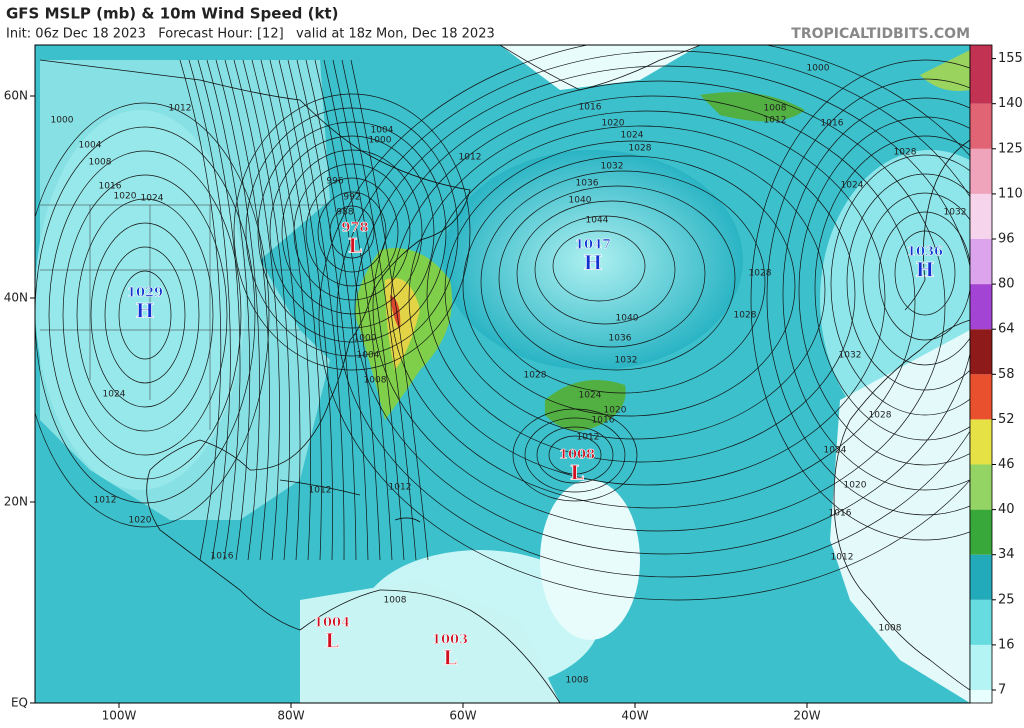 The width and height of the screenshot is (1024, 728). Describe the element at coordinates (19, 703) in the screenshot. I see `lat-label: EQ` at that location.